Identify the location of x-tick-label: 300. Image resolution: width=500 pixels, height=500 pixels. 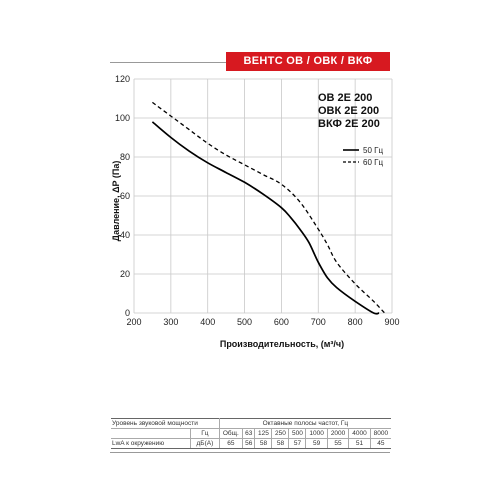
(170, 322).